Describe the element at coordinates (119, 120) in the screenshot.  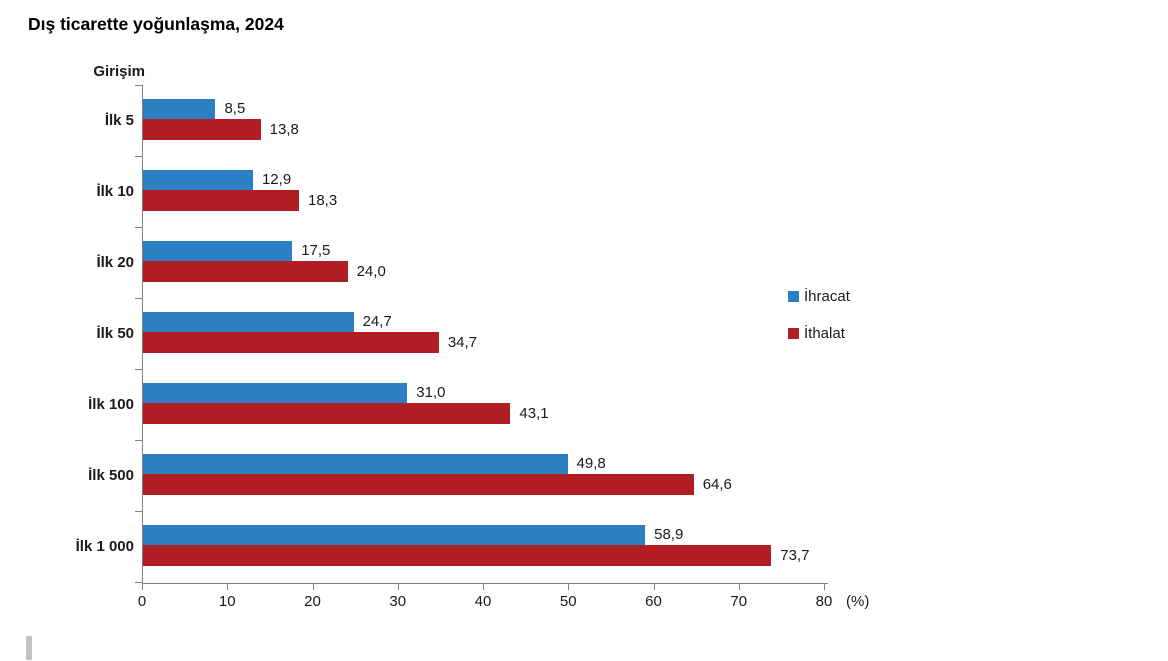
I see `category-label: İlk 5` at that location.